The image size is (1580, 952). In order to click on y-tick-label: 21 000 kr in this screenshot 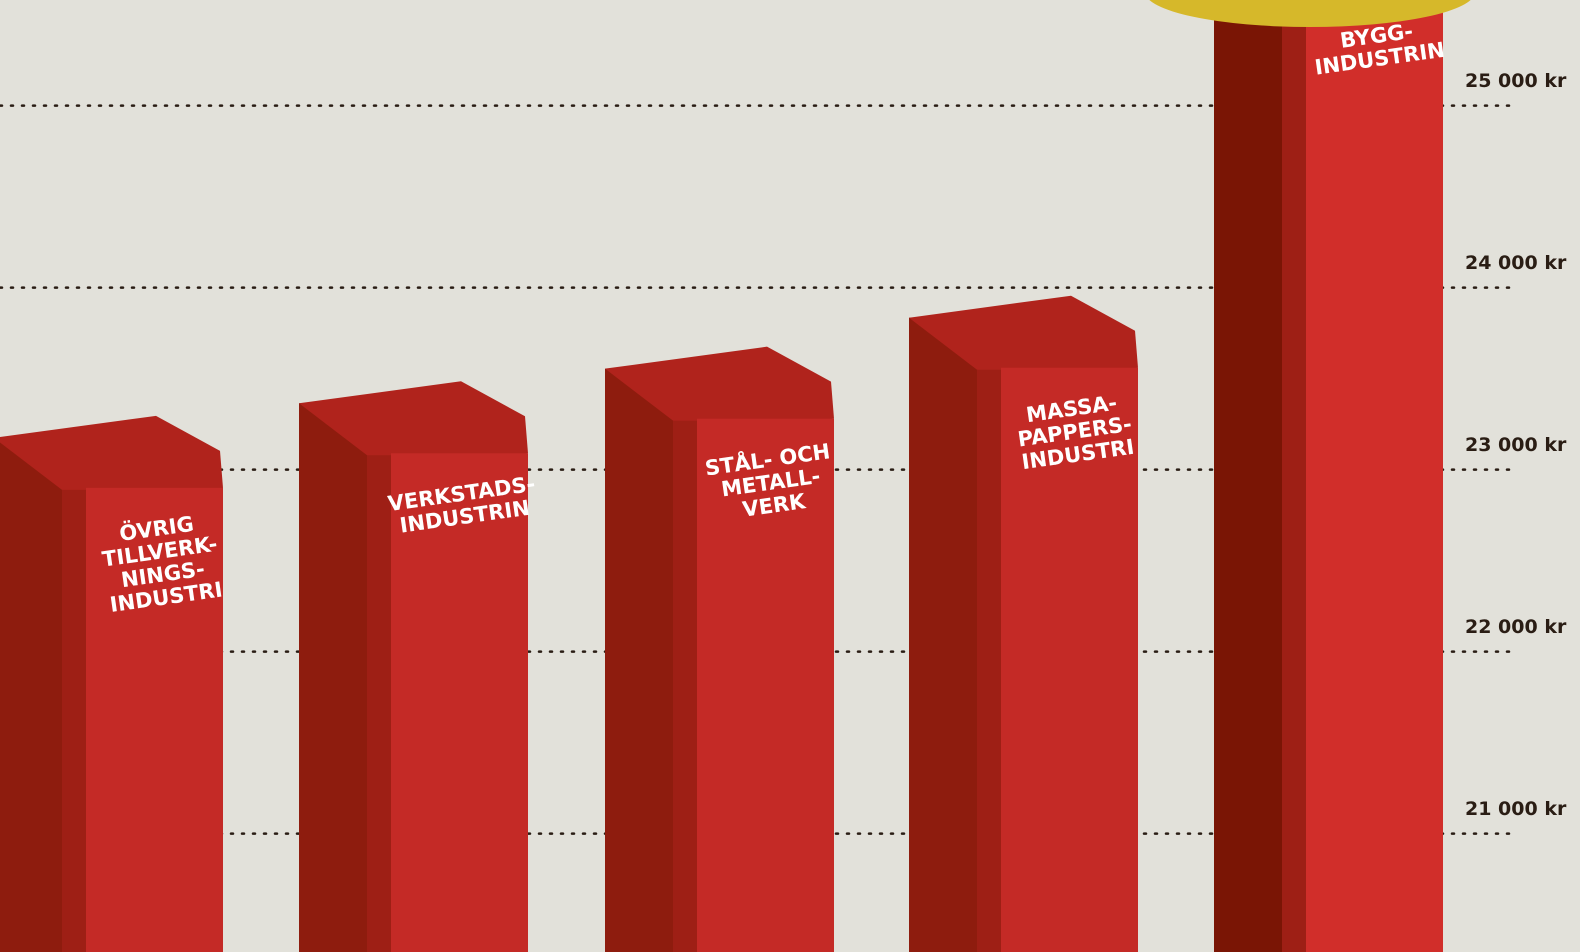, I will do `click(1516, 808)`.